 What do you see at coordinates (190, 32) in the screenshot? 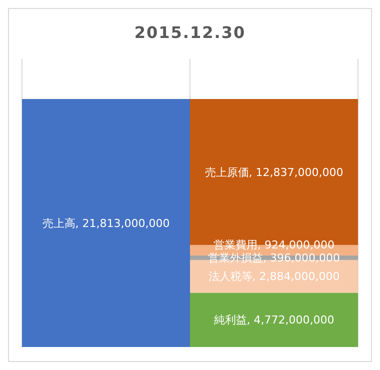
I see `chart-title: 2015.12.30` at bounding box center [190, 32].